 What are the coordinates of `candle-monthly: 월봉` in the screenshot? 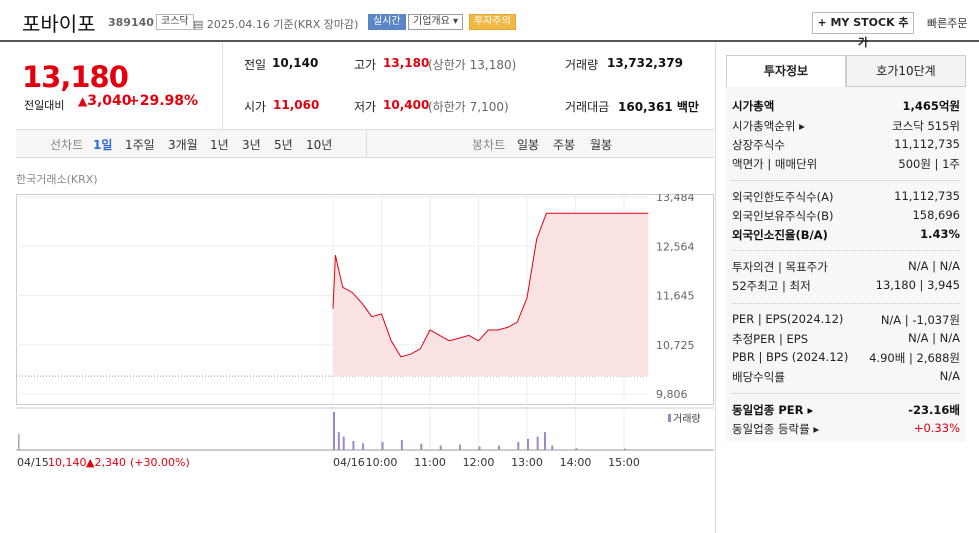 It's located at (601, 145).